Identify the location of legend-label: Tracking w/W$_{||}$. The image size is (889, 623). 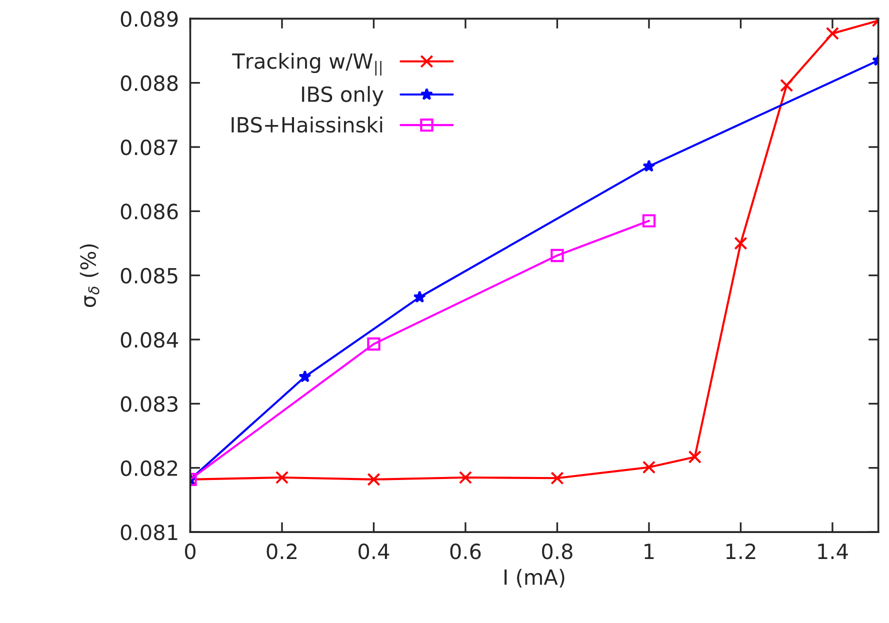
(307, 64).